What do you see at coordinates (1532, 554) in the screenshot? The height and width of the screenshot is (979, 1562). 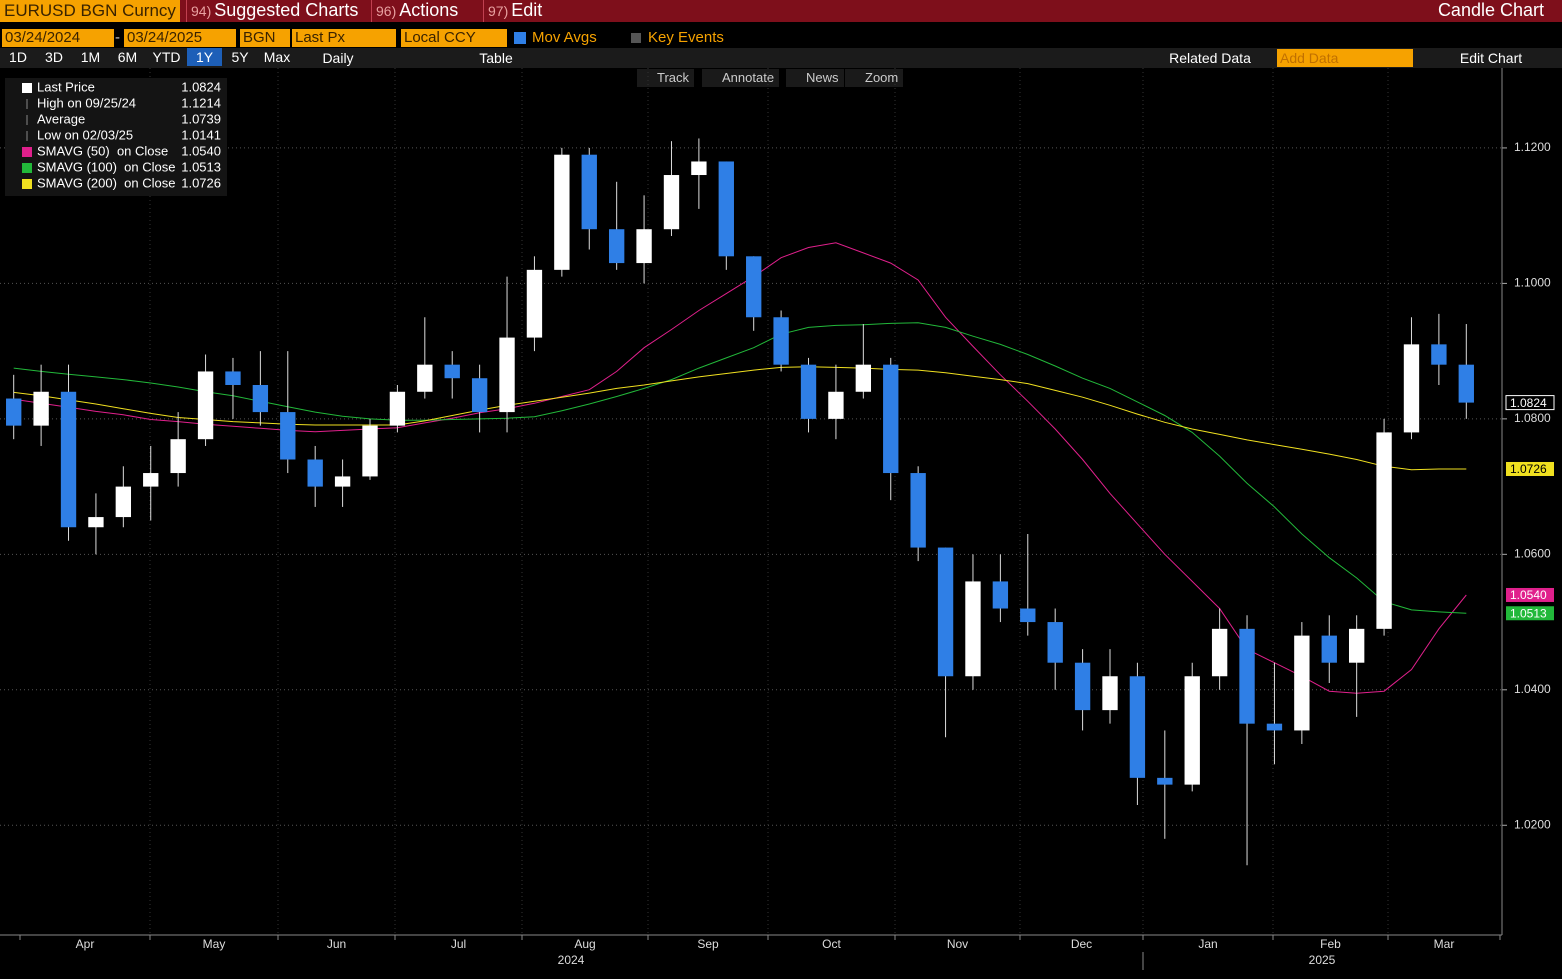 I see `y-tick-label: 1.0600` at bounding box center [1532, 554].